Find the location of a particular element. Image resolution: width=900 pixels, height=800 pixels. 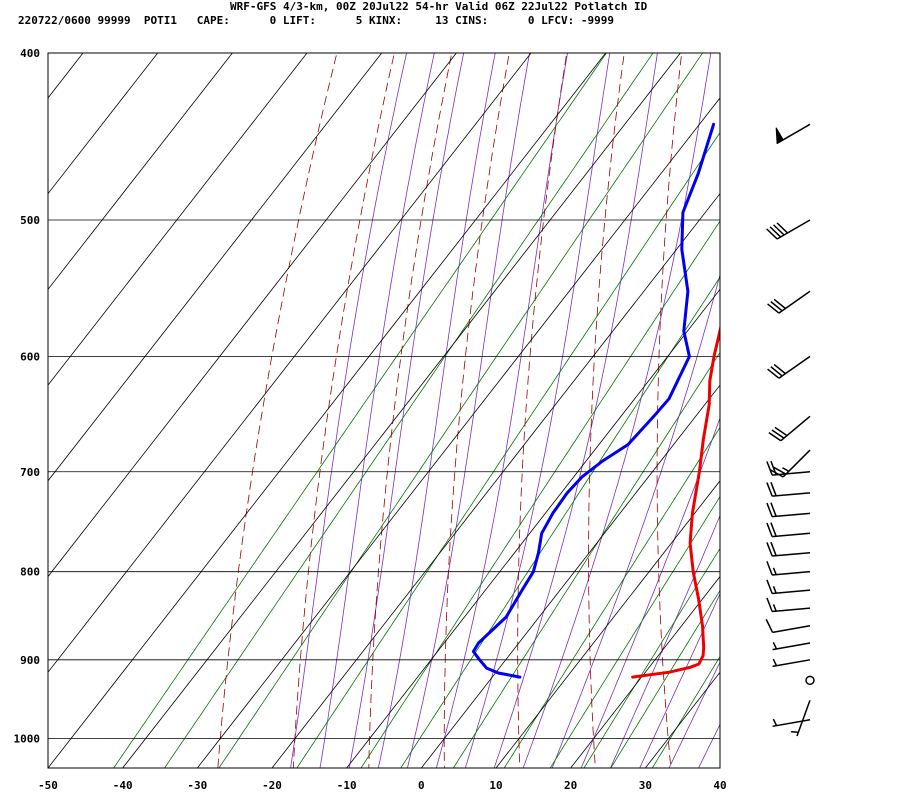

temperature-tick-label: -30 is located at coordinates (197, 785).